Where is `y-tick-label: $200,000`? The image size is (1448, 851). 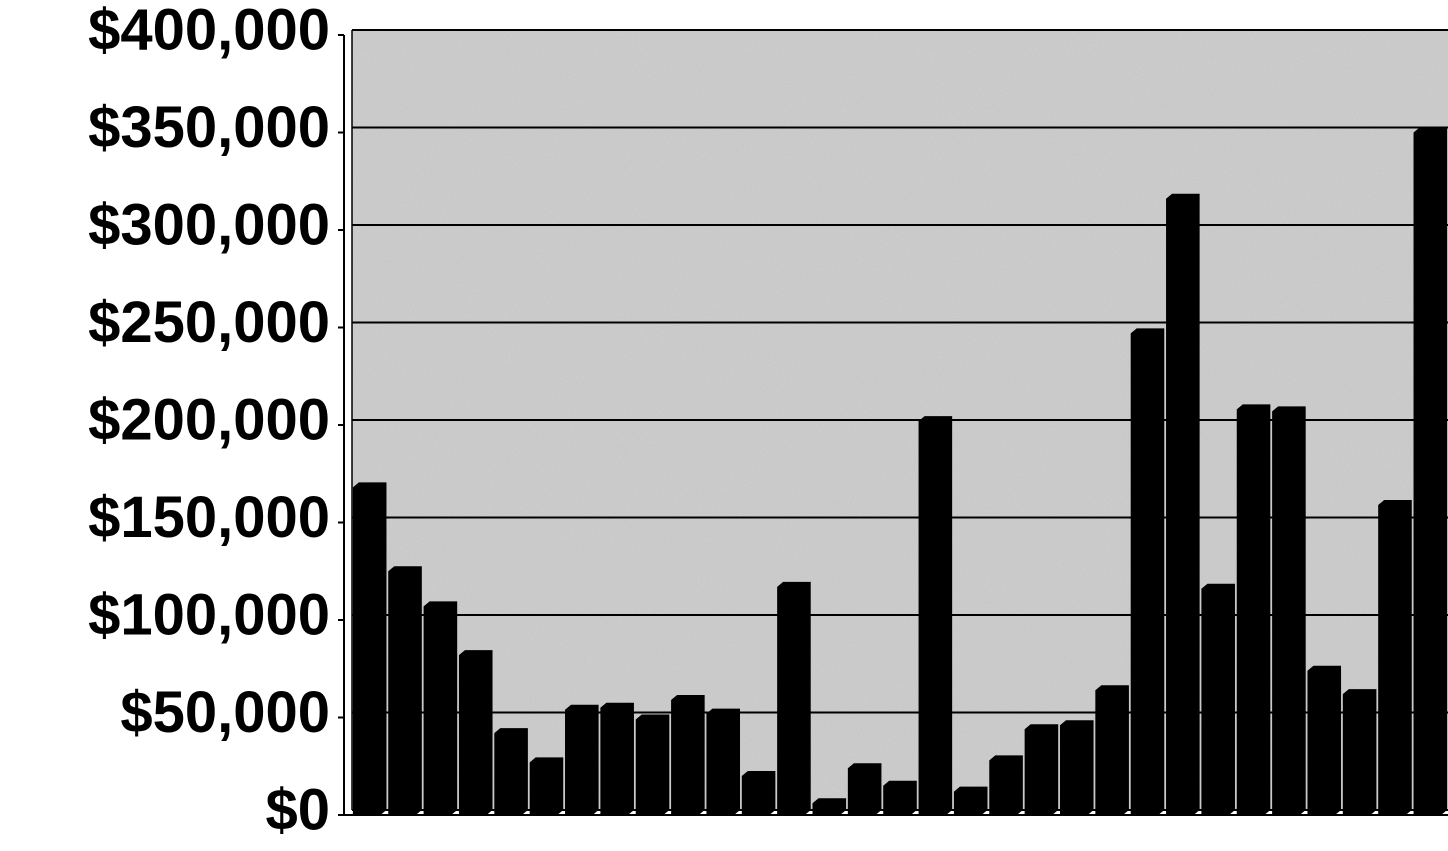 y-tick-label: $200,000 is located at coordinates (209, 419).